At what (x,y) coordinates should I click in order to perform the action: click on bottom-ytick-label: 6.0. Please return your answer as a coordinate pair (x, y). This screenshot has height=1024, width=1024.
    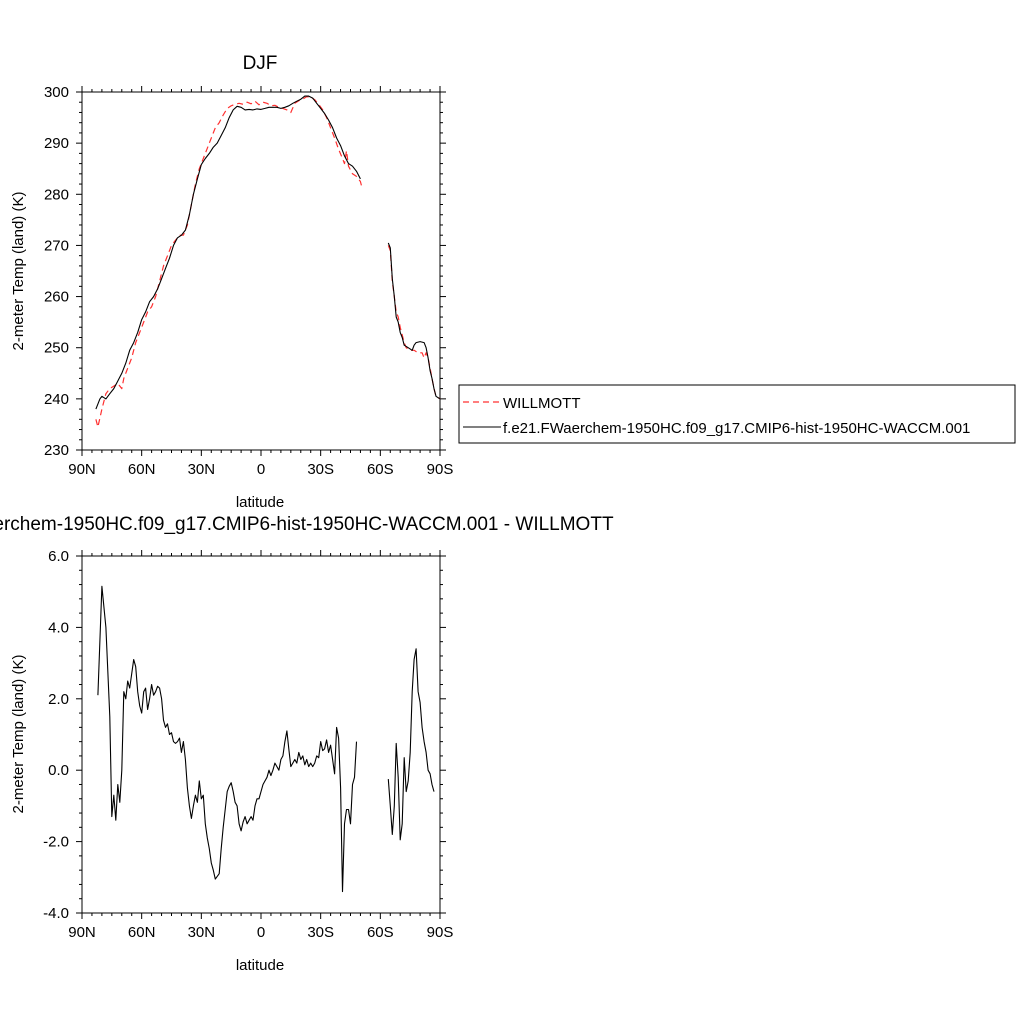
    Looking at the image, I should click on (58, 556).